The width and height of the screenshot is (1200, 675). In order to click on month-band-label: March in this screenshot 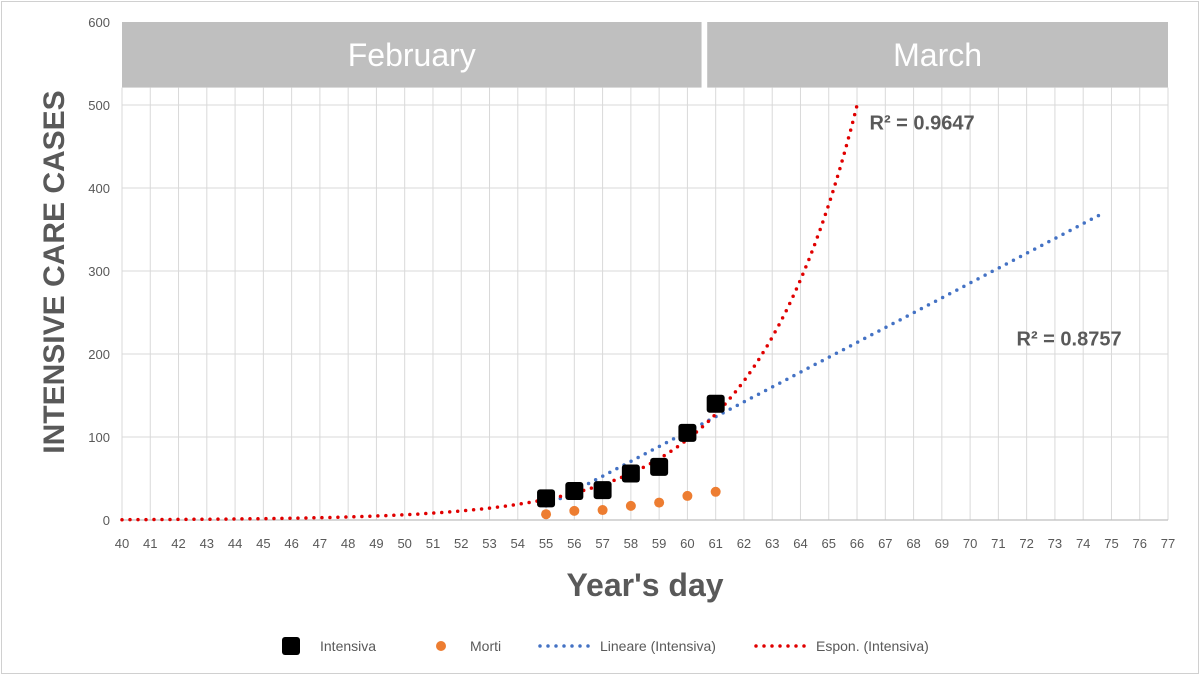, I will do `click(937, 55)`.